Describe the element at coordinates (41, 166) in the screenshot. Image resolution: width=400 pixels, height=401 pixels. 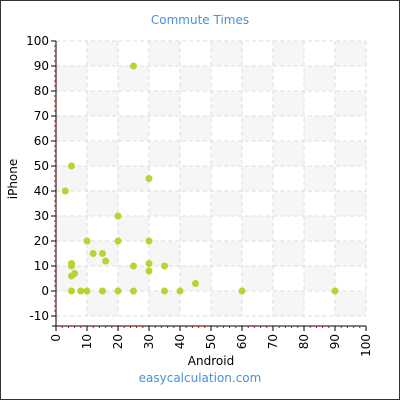
I see `y-tick-label: 50` at that location.